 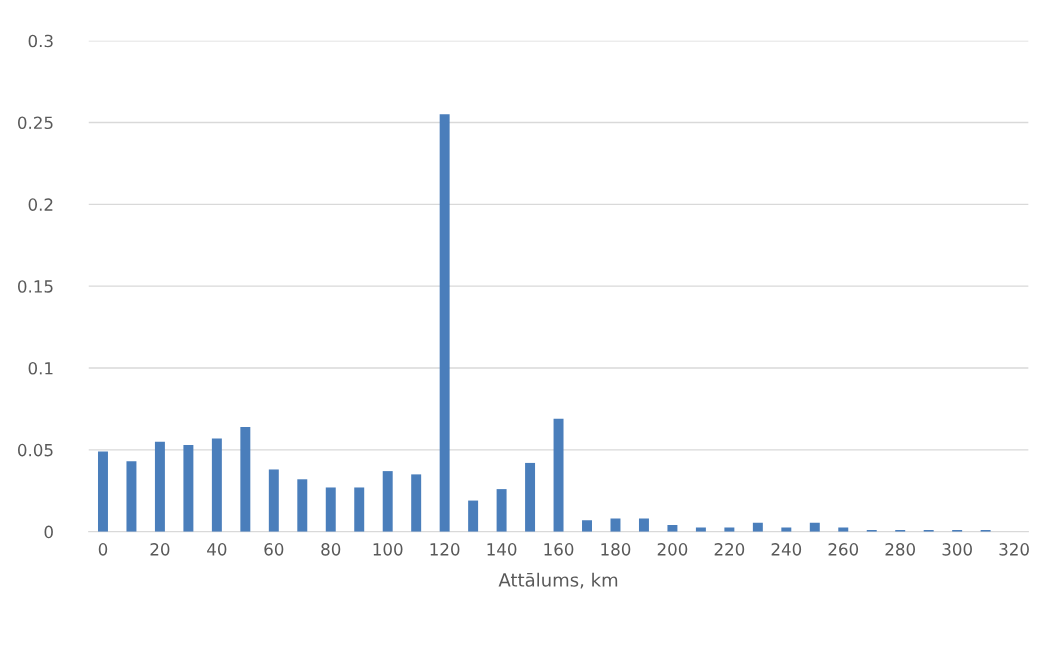 What do you see at coordinates (48, 532) in the screenshot?
I see `y-tick-label: 0` at bounding box center [48, 532].